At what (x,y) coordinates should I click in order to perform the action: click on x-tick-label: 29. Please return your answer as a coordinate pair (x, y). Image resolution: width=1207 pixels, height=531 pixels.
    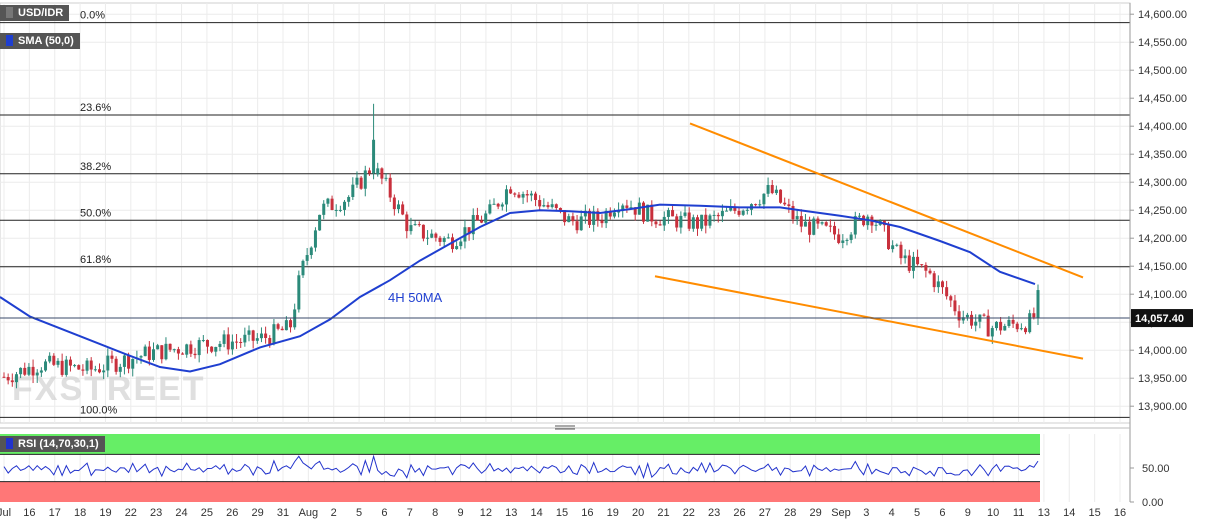
    Looking at the image, I should click on (258, 513).